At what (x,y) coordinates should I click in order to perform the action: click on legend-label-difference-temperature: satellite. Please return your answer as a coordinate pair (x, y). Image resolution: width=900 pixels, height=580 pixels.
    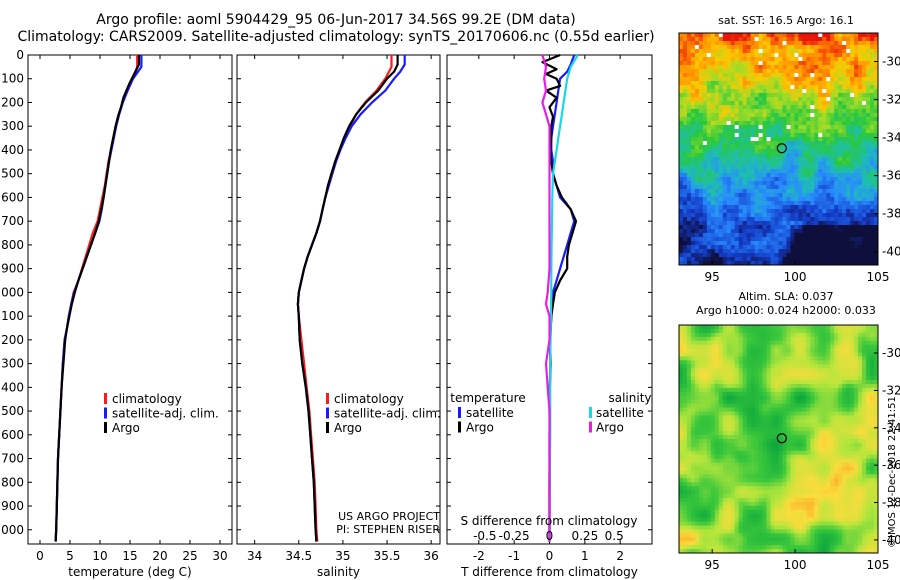
    Looking at the image, I should click on (490, 413).